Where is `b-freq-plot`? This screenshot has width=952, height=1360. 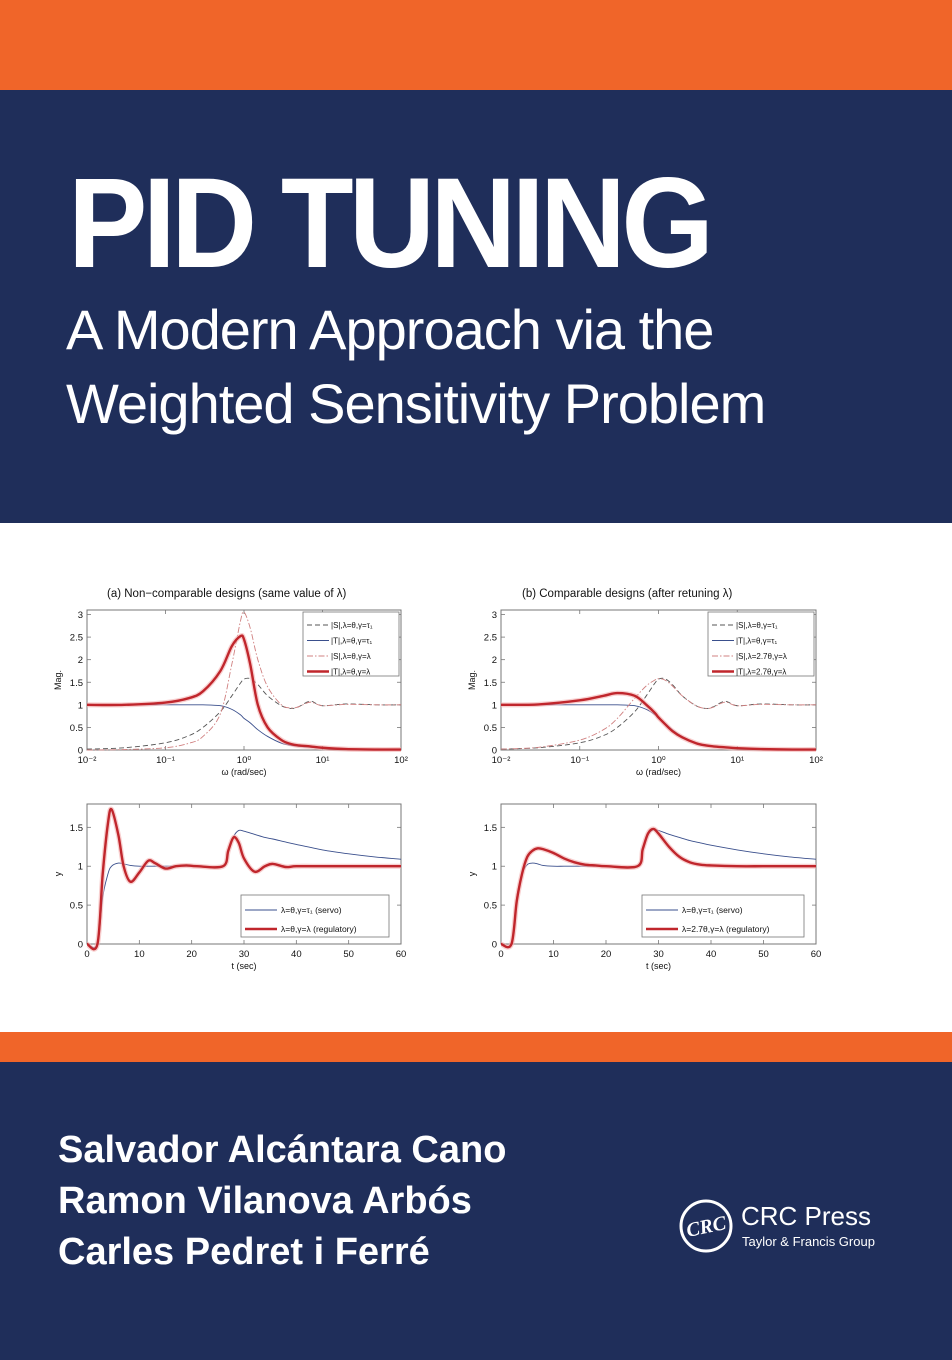
b-freq-plot is located at coordinates (658, 681).